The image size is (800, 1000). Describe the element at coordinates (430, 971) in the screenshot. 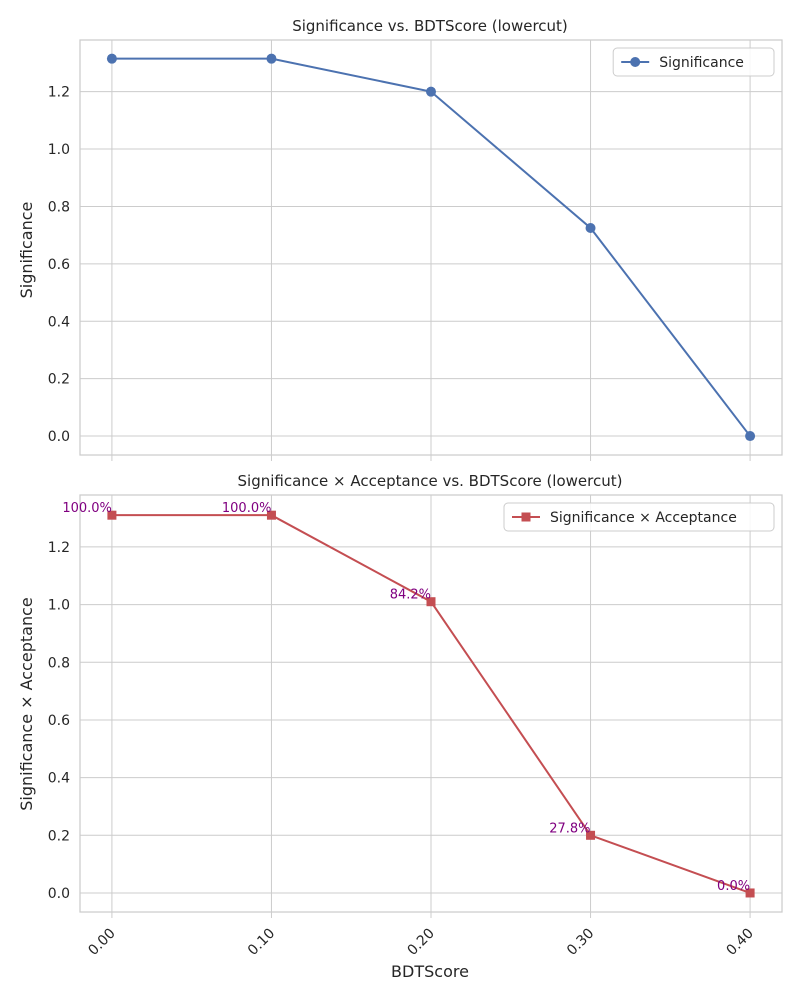

I see `x-axis-label: BDTScore` at that location.